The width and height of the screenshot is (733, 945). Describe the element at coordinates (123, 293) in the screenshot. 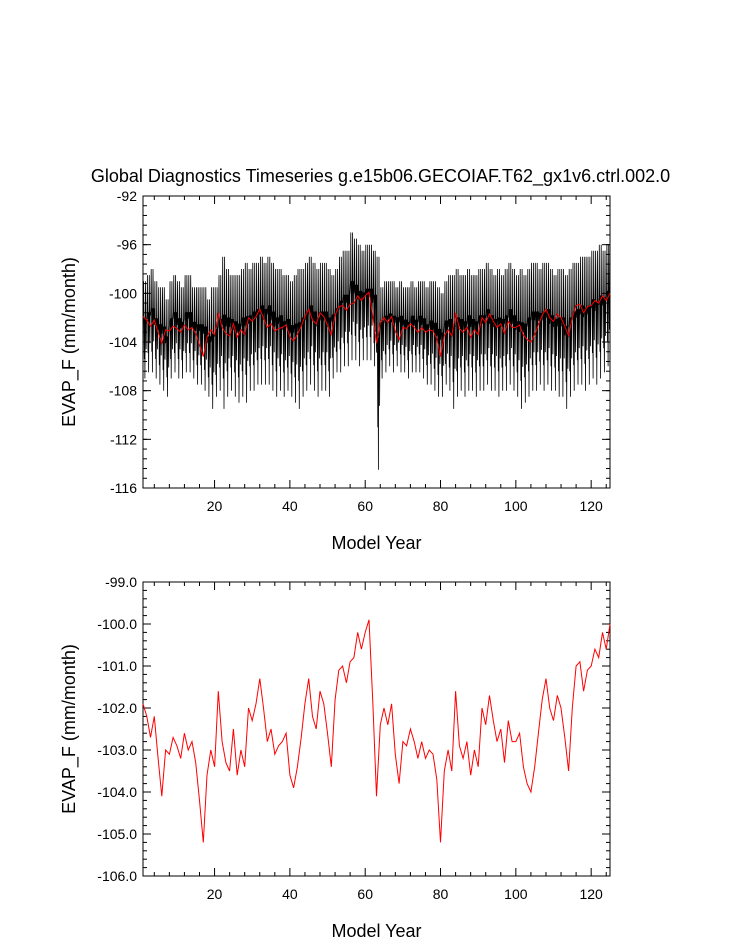

I see `y-tick-label: -100` at that location.